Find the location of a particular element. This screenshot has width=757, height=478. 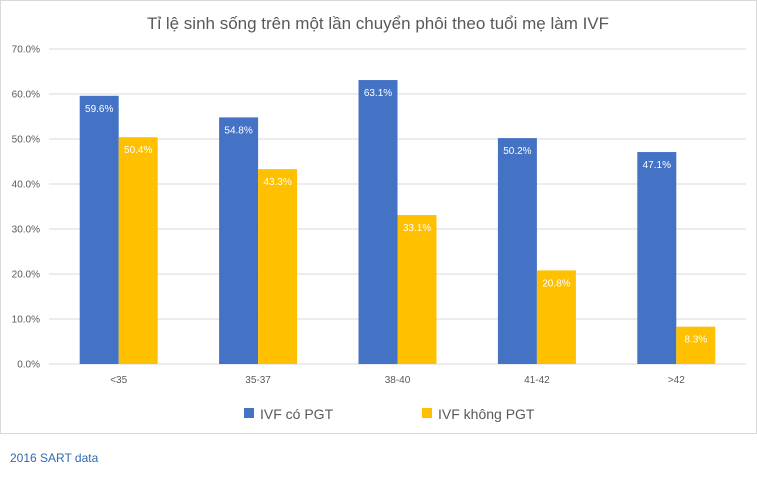

source-note: 2016 SART data is located at coordinates (54, 458).